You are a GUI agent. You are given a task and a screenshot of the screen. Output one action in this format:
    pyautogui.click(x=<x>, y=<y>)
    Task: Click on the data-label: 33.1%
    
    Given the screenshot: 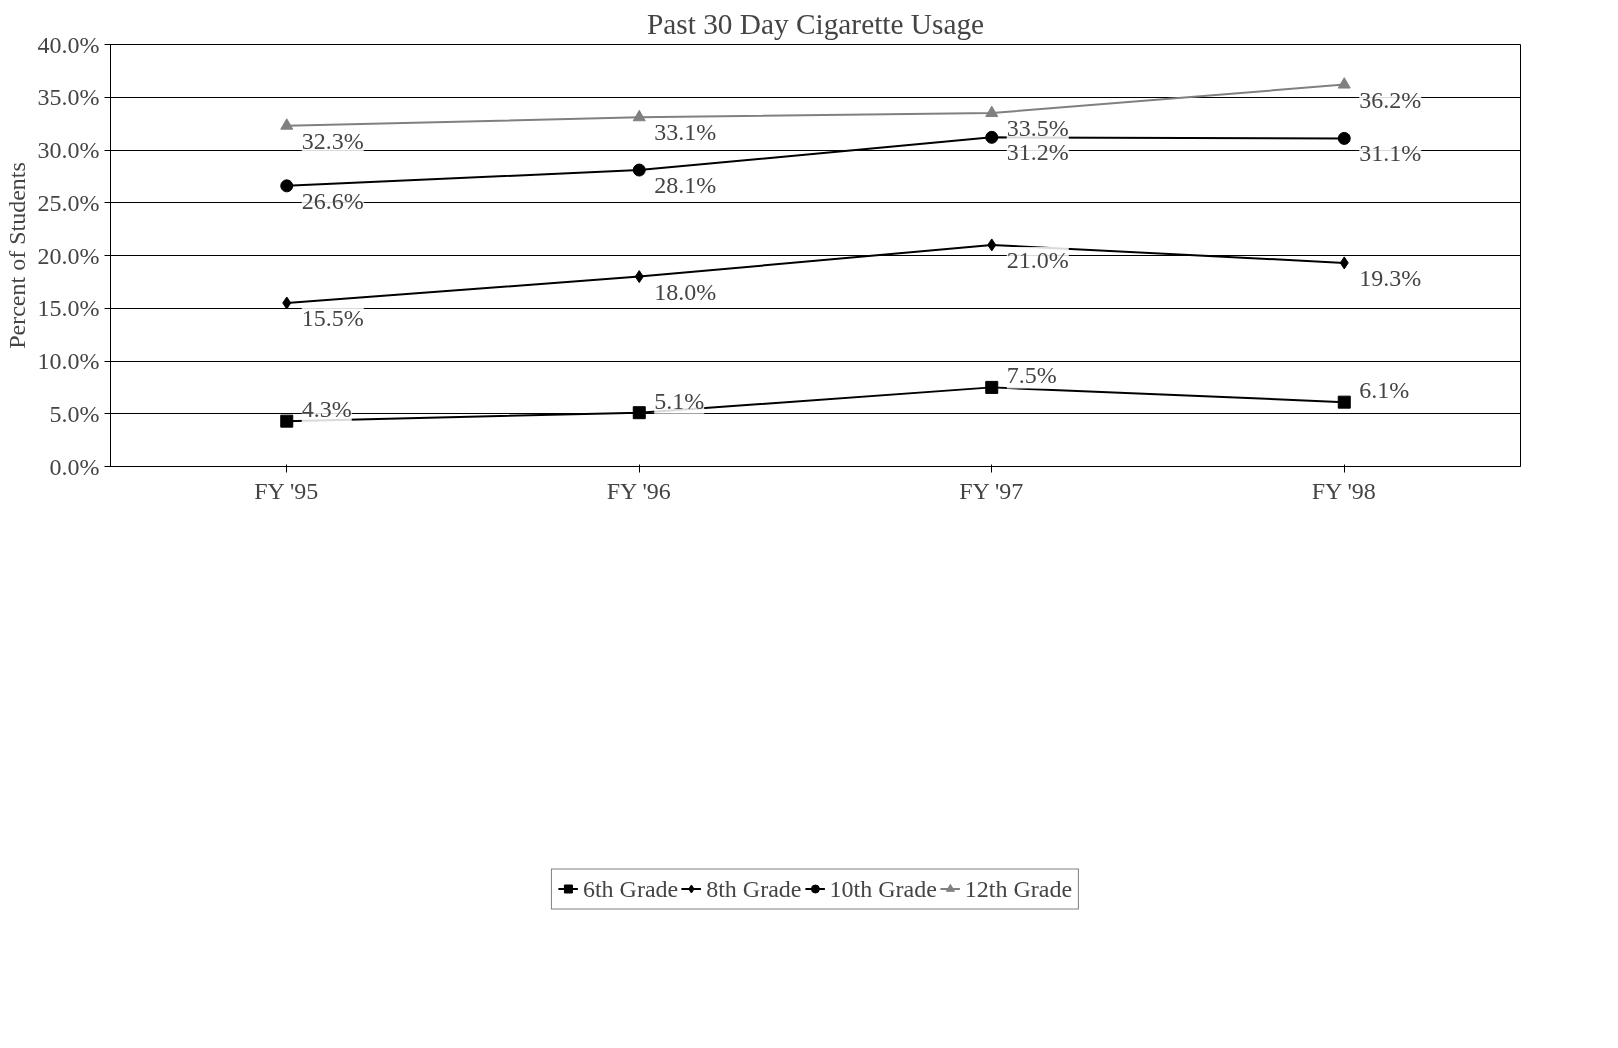 What is the action you would take?
    pyautogui.click(x=685, y=132)
    